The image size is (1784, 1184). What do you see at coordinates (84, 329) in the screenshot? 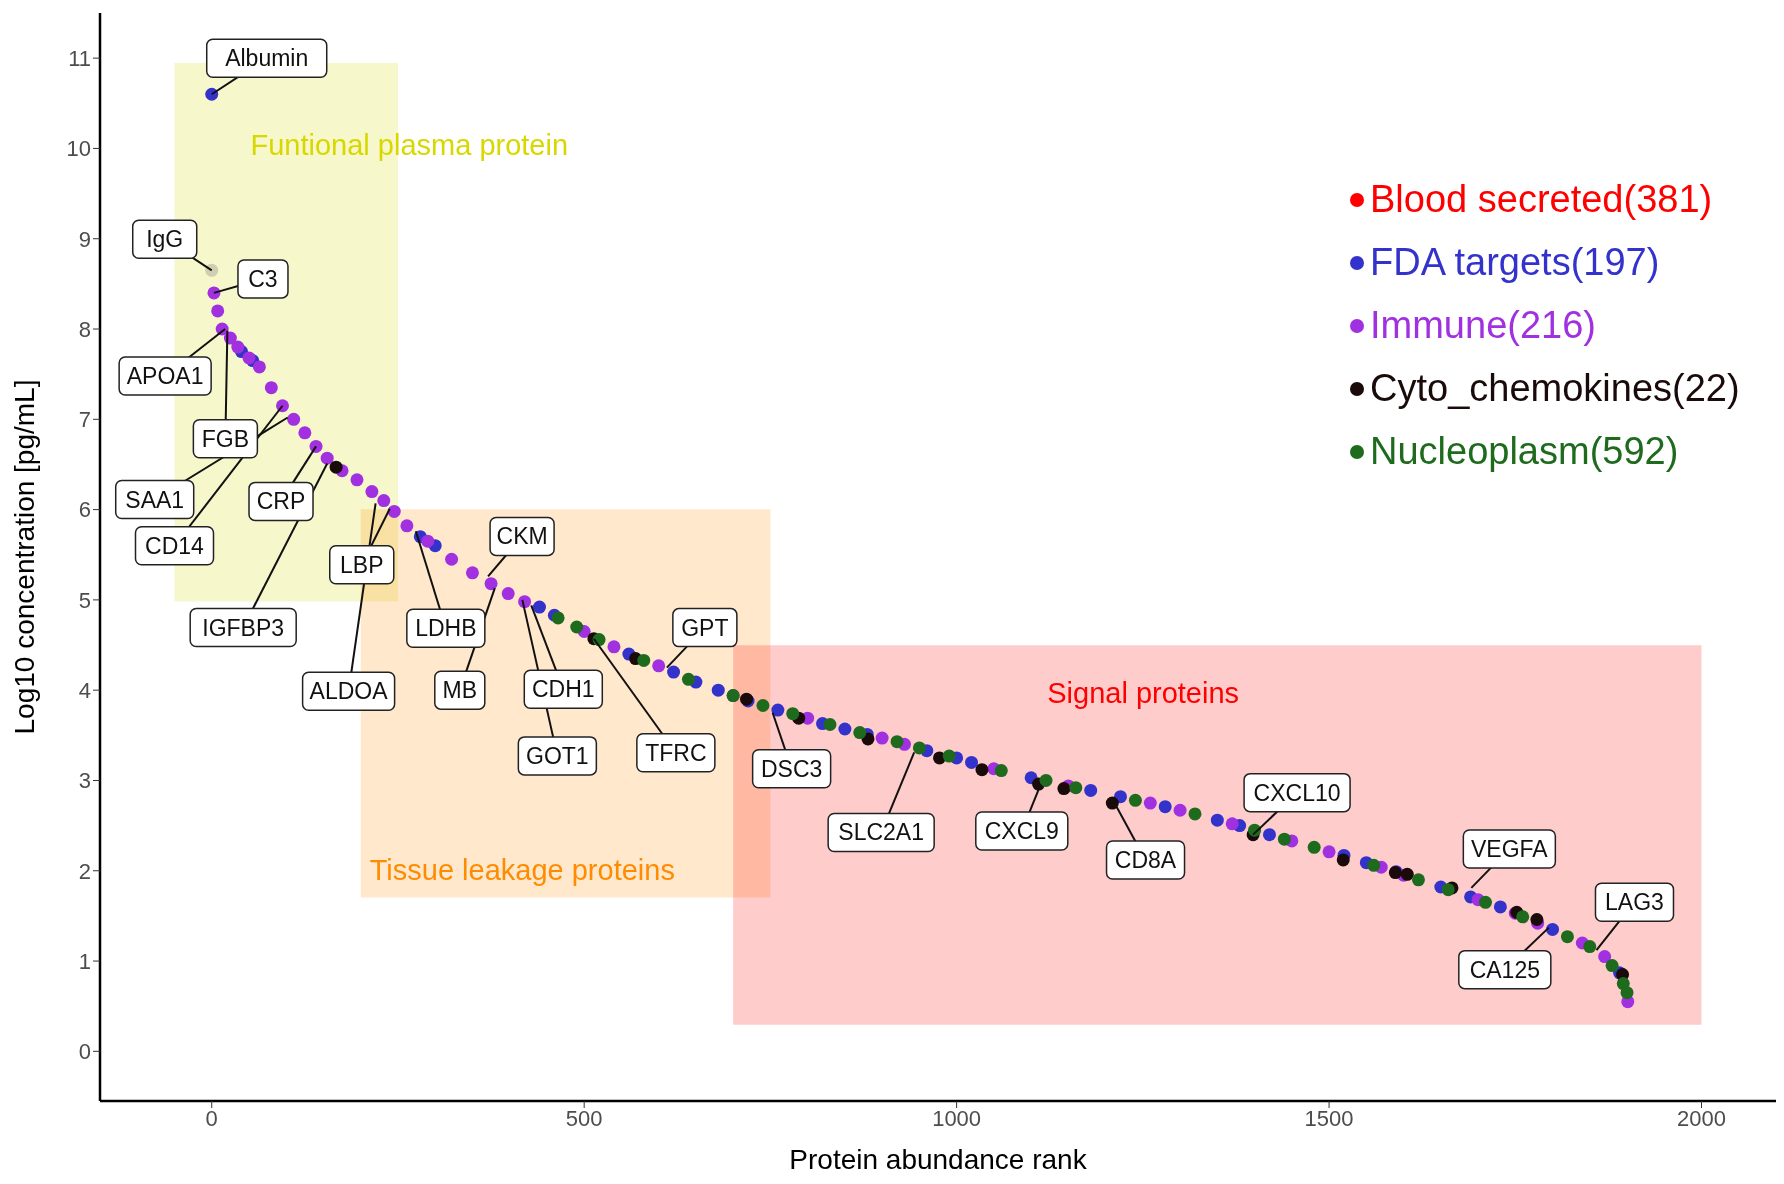
I see `y-tick-label: 8` at bounding box center [84, 329].